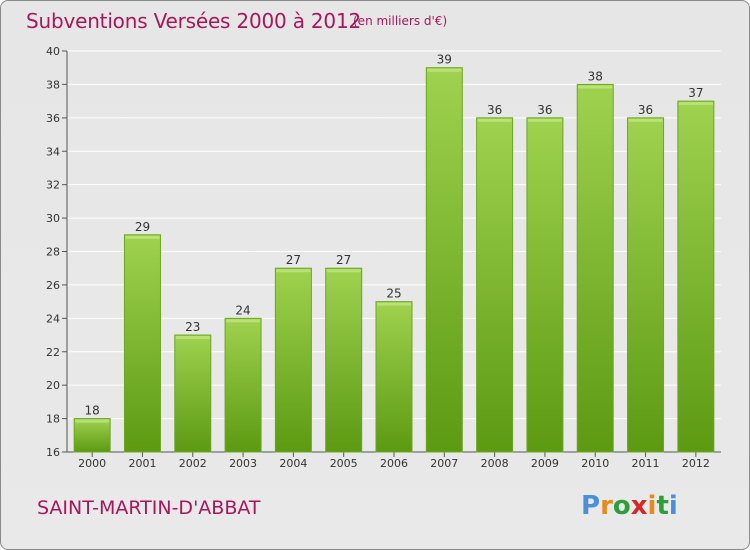 The height and width of the screenshot is (550, 750). What do you see at coordinates (606, 506) in the screenshot?
I see `logo-letter: r` at bounding box center [606, 506].